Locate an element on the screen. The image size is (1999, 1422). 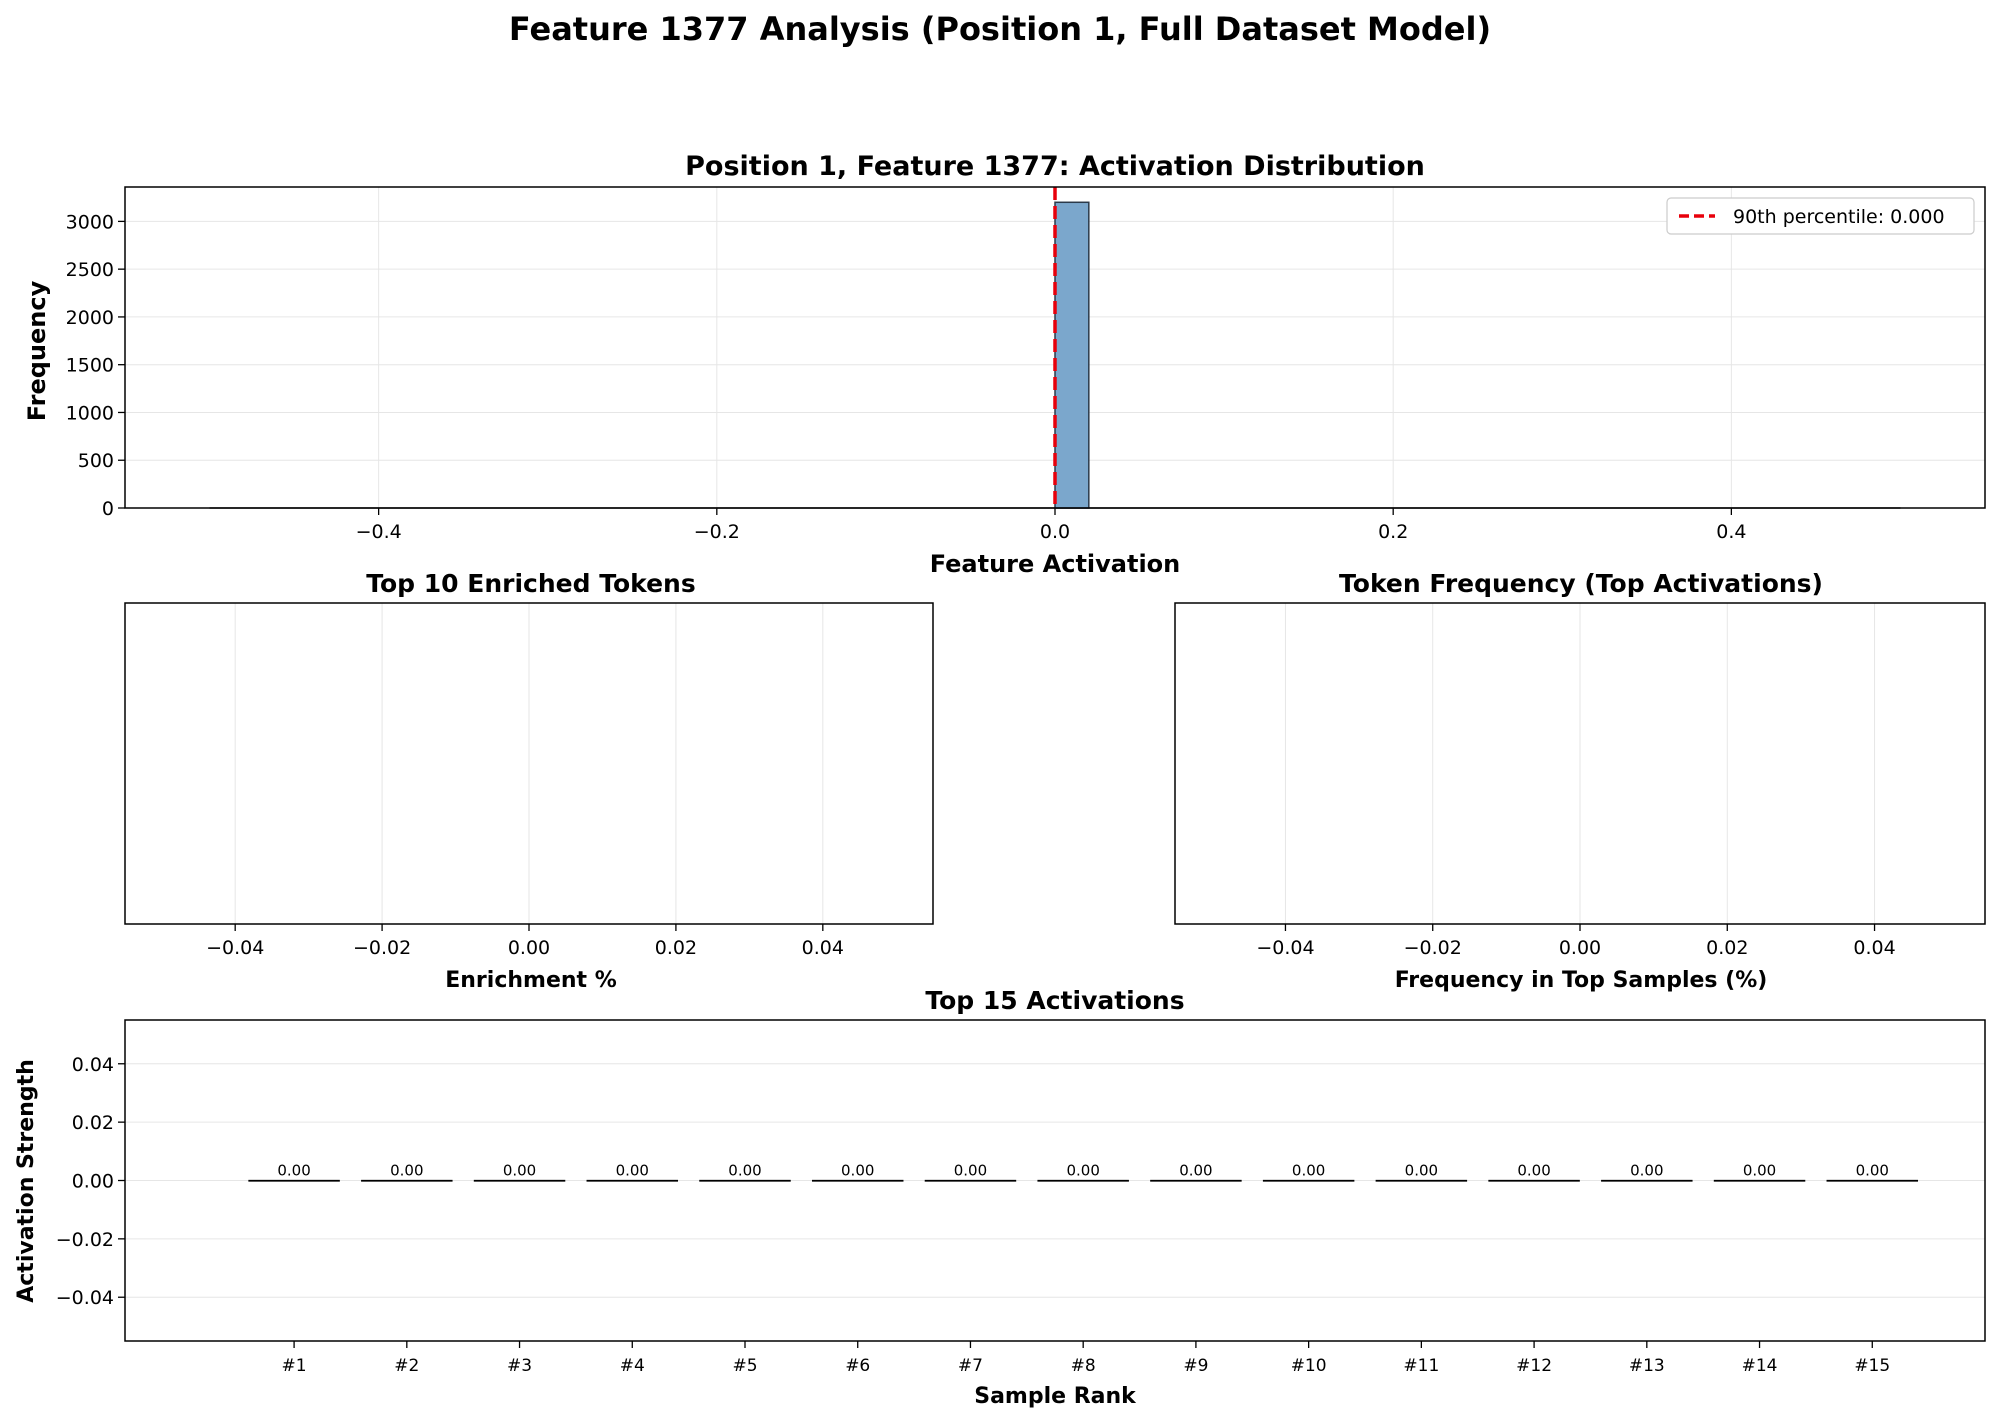
y-tick-label: 2500 is located at coordinates (90, 270).